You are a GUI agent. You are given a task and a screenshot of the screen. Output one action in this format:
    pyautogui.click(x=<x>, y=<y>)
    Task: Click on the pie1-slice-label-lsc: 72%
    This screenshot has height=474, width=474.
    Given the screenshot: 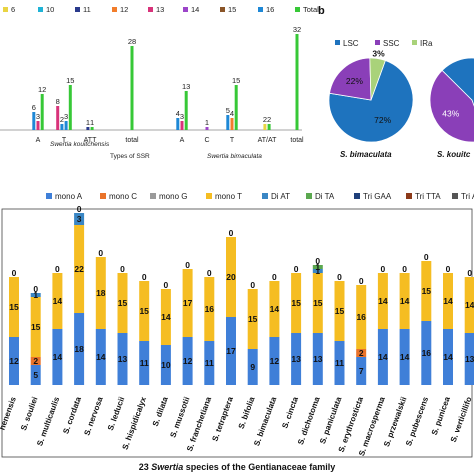 What is the action you would take?
    pyautogui.click(x=382, y=120)
    